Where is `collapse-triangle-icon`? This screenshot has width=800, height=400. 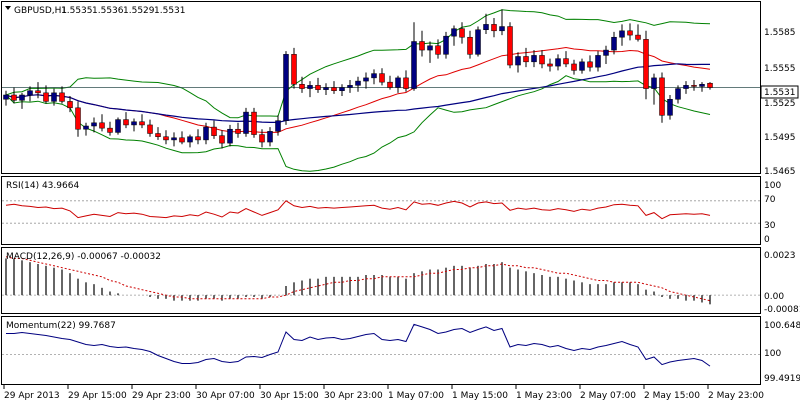 collapse-triangle-icon is located at coordinates (8, 8).